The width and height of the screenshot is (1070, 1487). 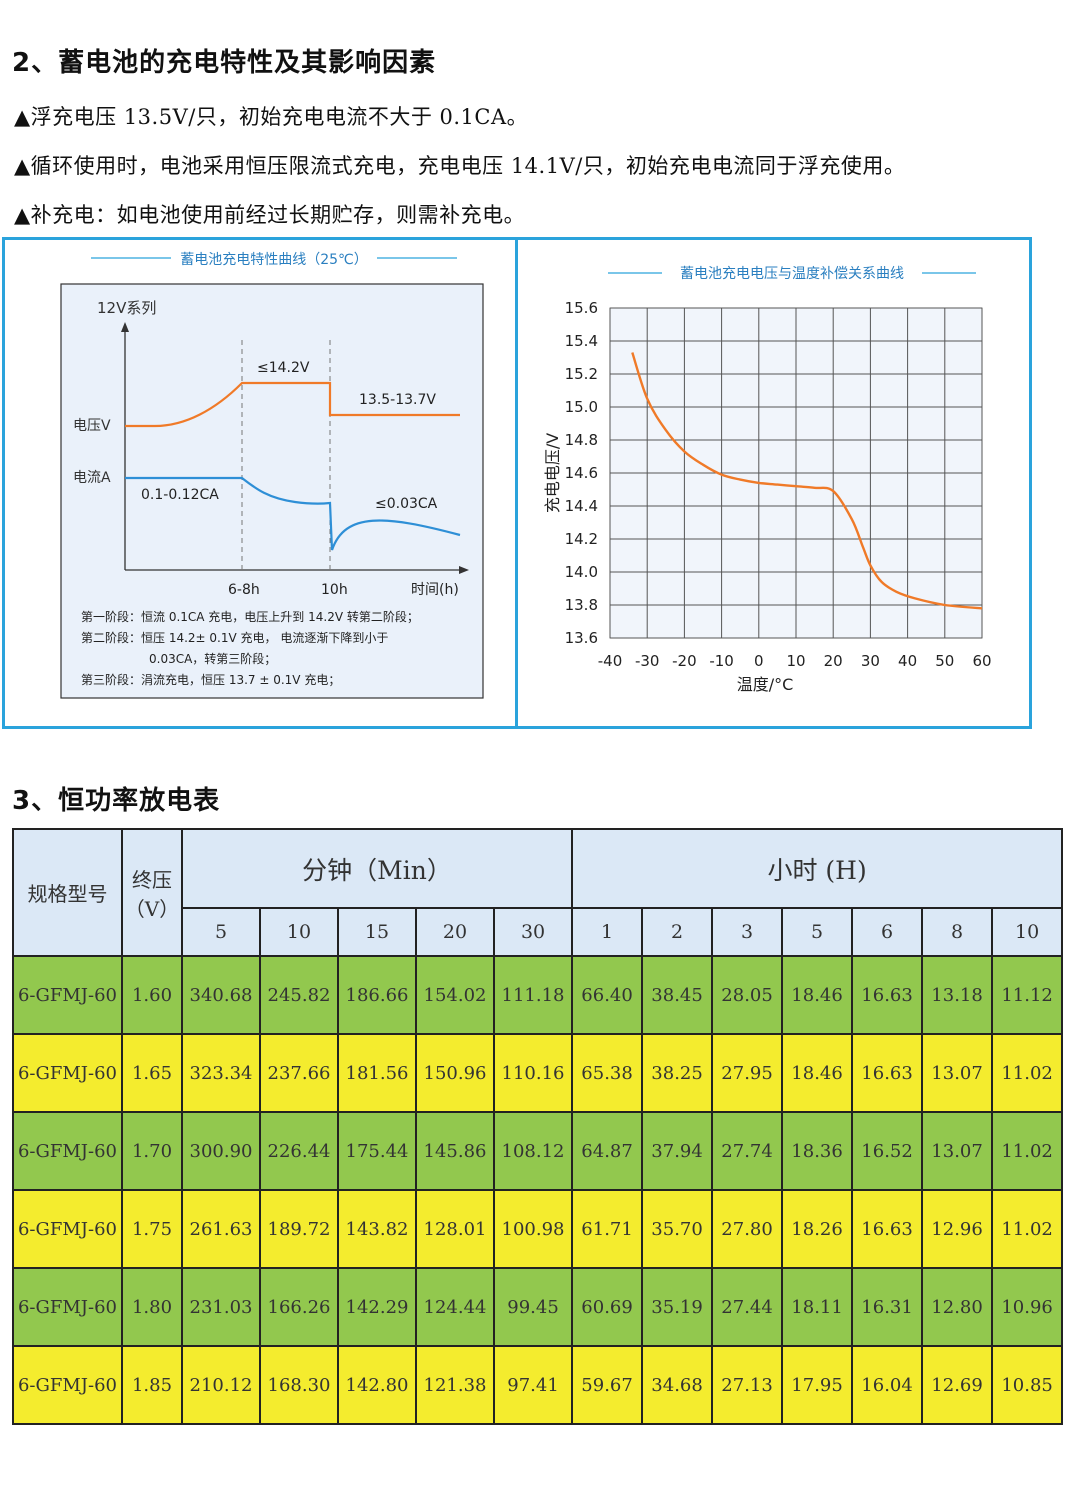 I want to click on y-tick-label: 14.6, so click(x=581, y=473).